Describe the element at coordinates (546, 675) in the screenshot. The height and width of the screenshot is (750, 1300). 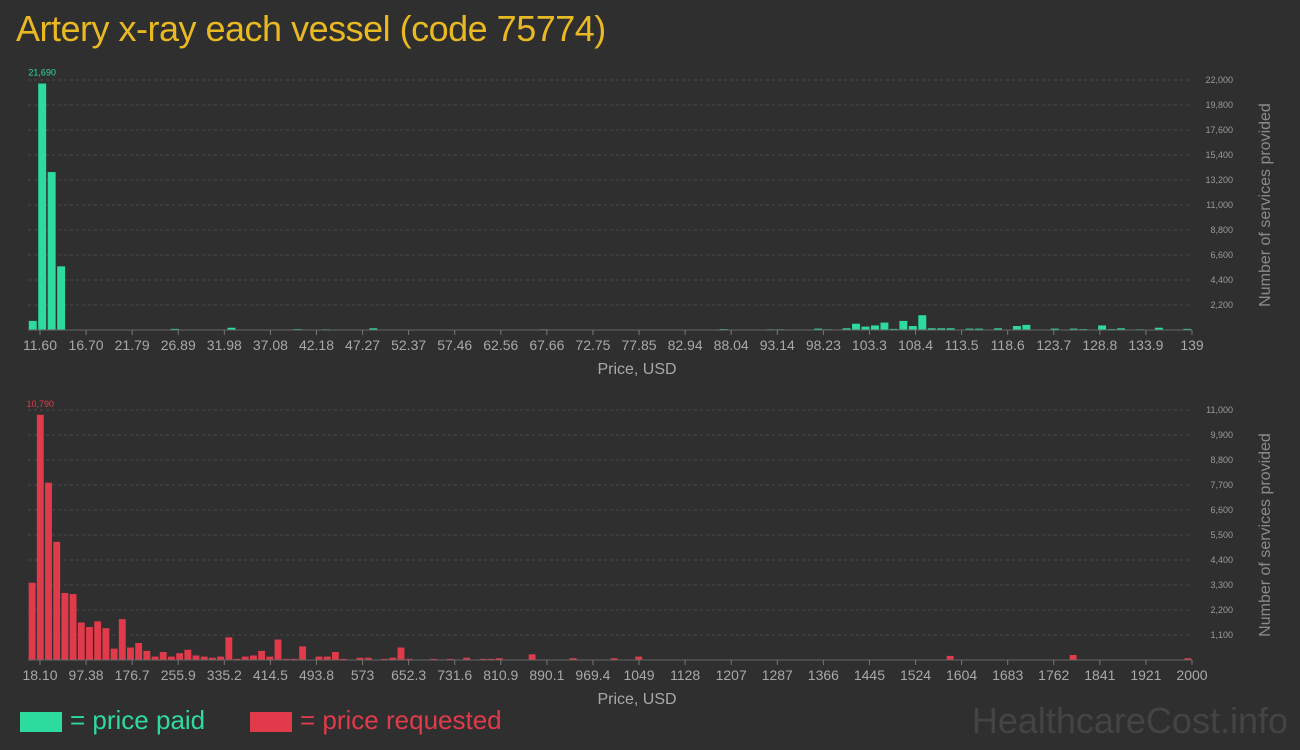
I see `x-tick-label: 890.1` at that location.